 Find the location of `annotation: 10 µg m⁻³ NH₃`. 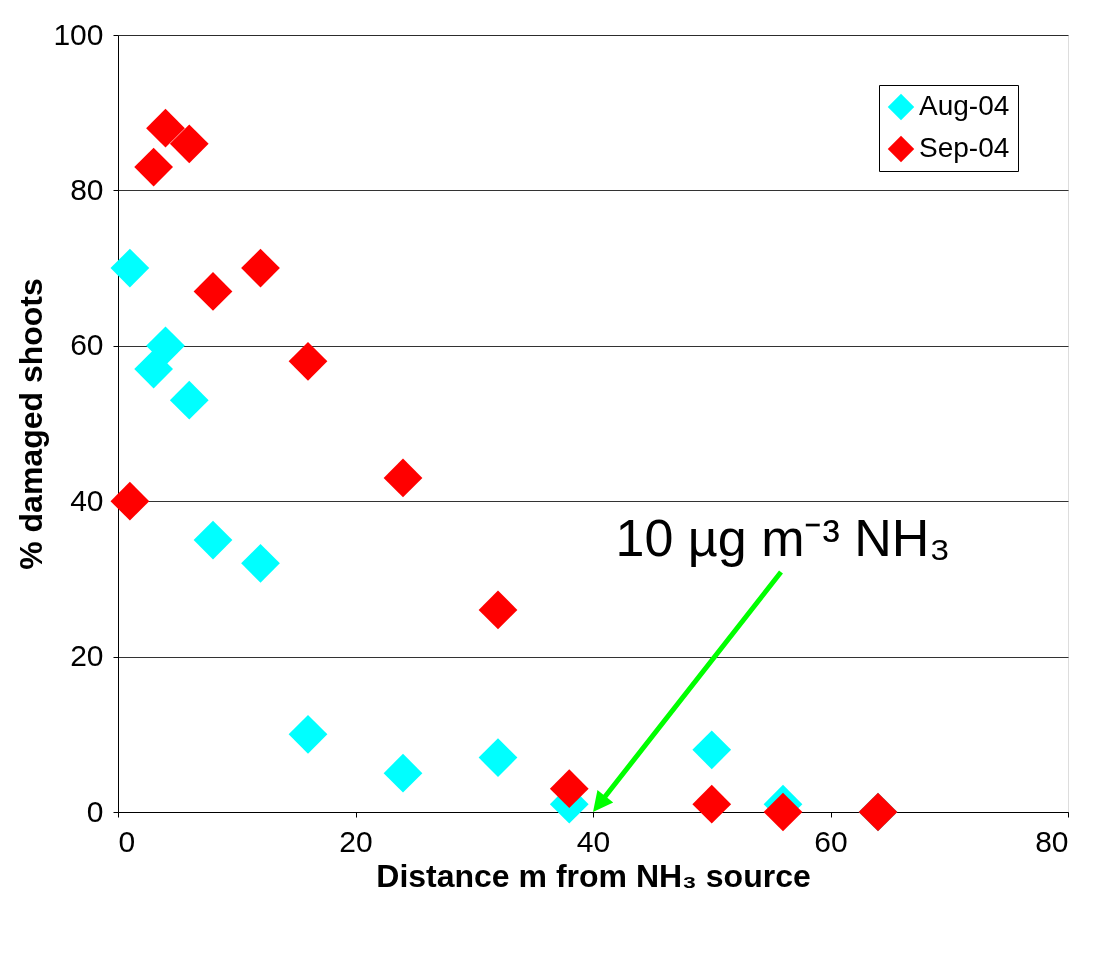

annotation: 10 µg m⁻³ NH₃ is located at coordinates (783, 538).